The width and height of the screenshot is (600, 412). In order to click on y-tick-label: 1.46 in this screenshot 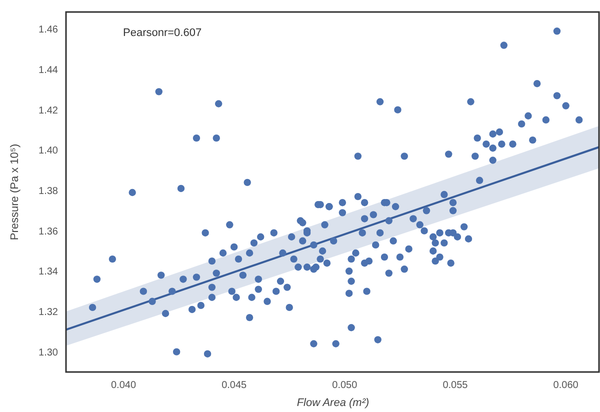, I will do `click(48, 30)`.